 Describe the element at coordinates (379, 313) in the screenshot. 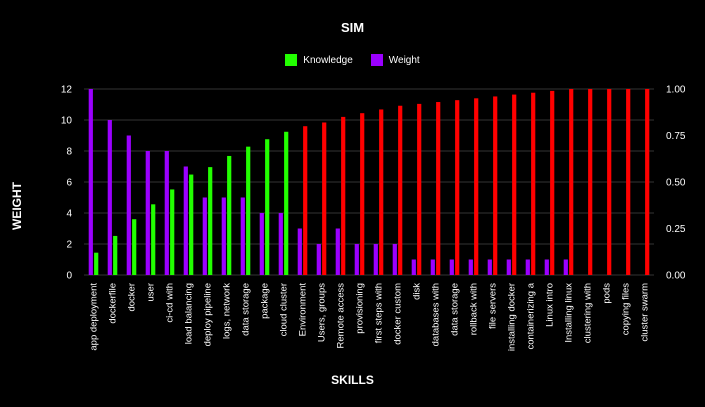

I see `x-tick-label: first steps with` at that location.